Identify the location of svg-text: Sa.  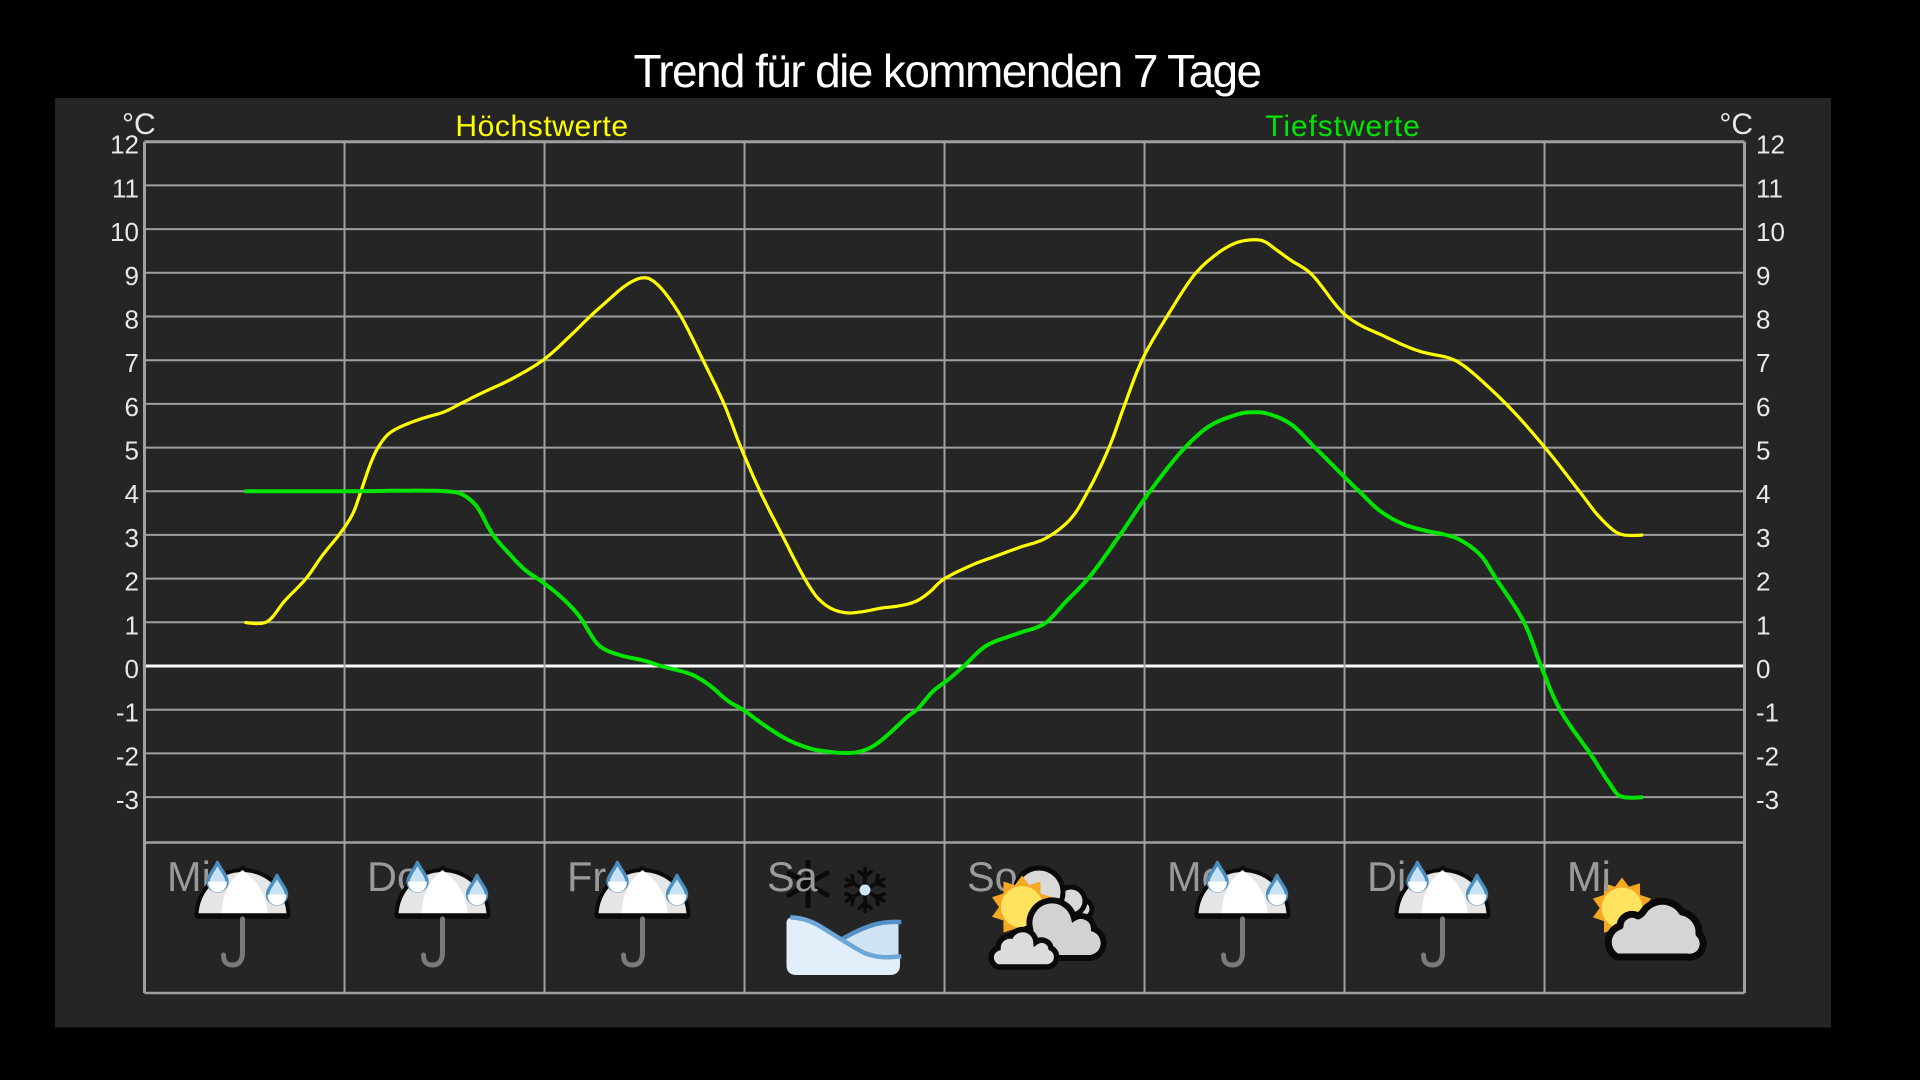
(793, 876).